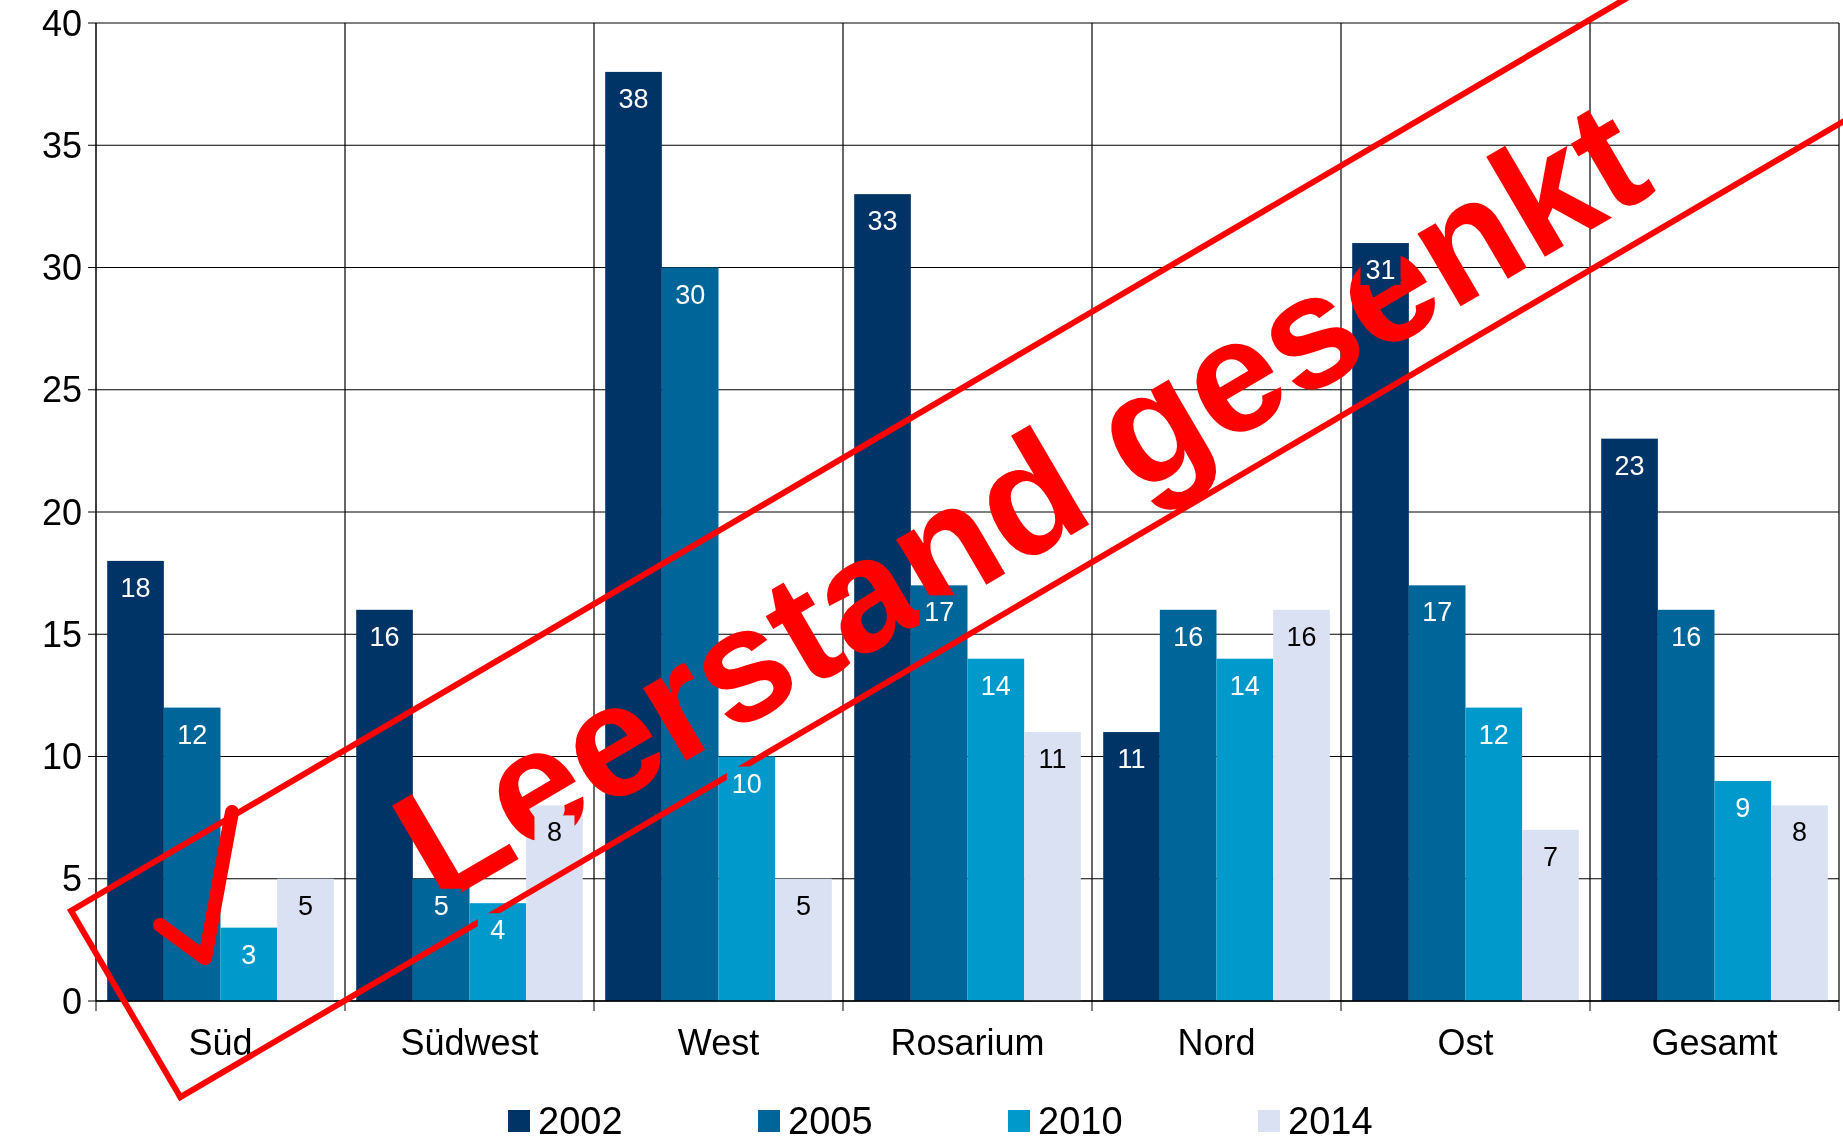 This screenshot has height=1142, width=1843. What do you see at coordinates (61, 268) in the screenshot?
I see `y-tick-label: 30` at bounding box center [61, 268].